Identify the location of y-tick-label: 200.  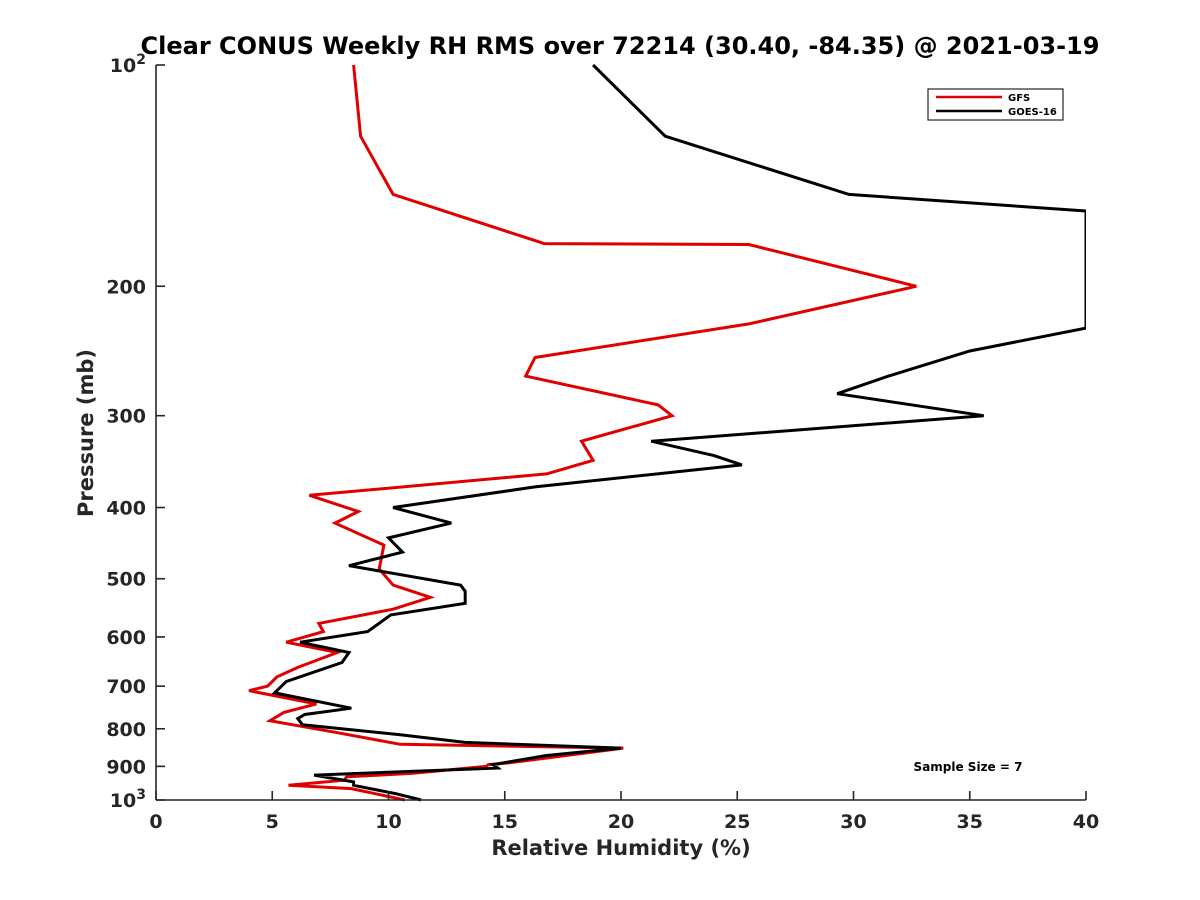
(126, 287).